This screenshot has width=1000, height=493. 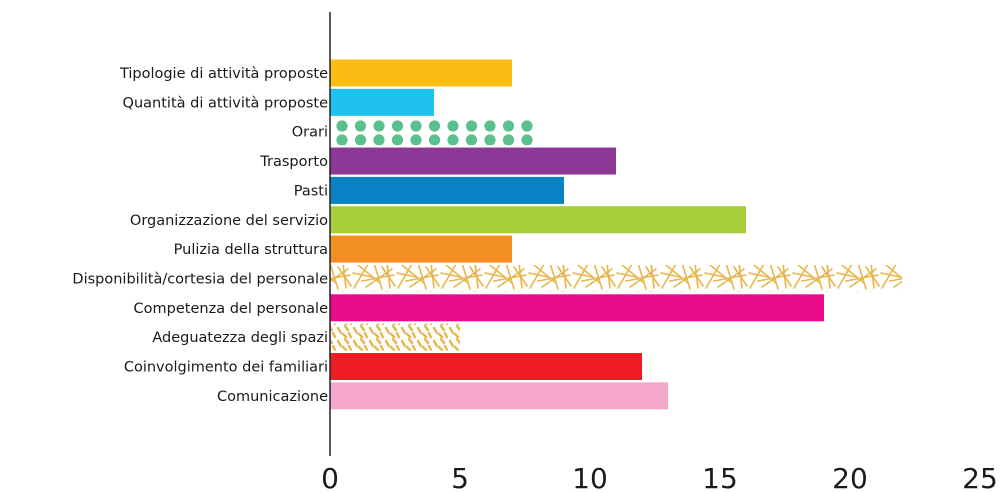 I want to click on category-label: Comunicazione, so click(x=272, y=397).